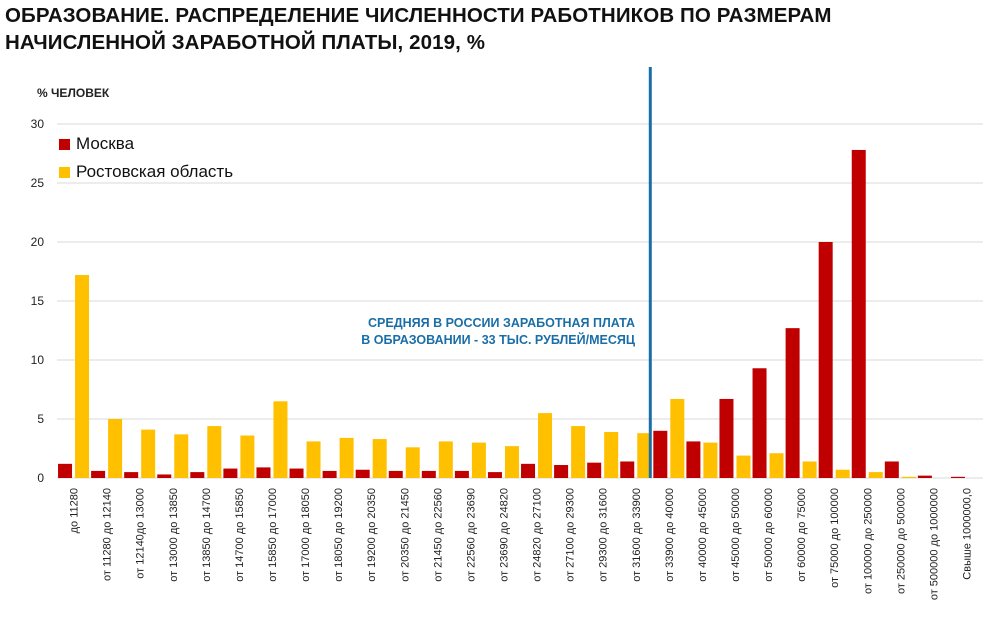 The width and height of the screenshot is (989, 625). Describe the element at coordinates (967, 534) in the screenshot. I see `x-tick-label: Свыше 1000000,0` at that location.